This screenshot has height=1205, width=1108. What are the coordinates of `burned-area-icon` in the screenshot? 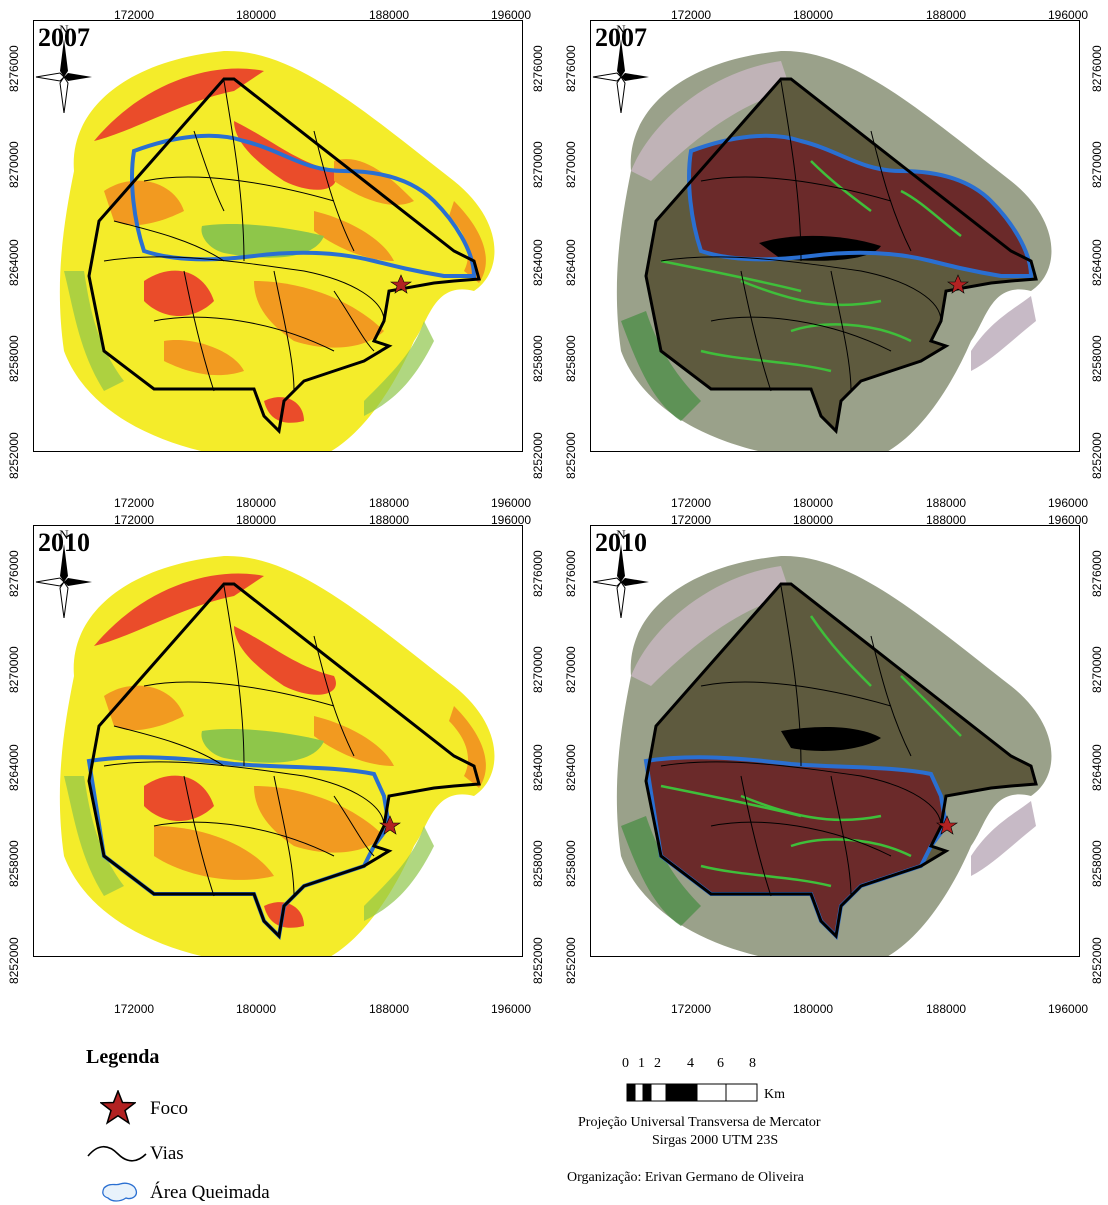 It's located at (120, 1192).